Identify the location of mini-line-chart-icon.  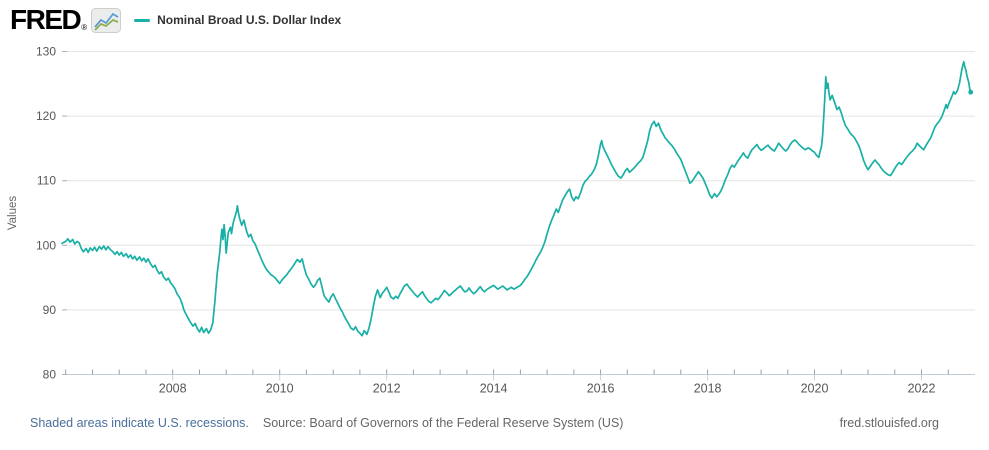
(106, 20).